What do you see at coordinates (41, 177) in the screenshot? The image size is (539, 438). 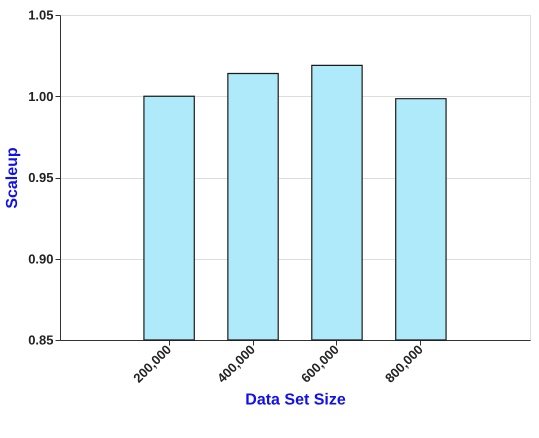 I see `y-tick-label: 0.95` at bounding box center [41, 177].